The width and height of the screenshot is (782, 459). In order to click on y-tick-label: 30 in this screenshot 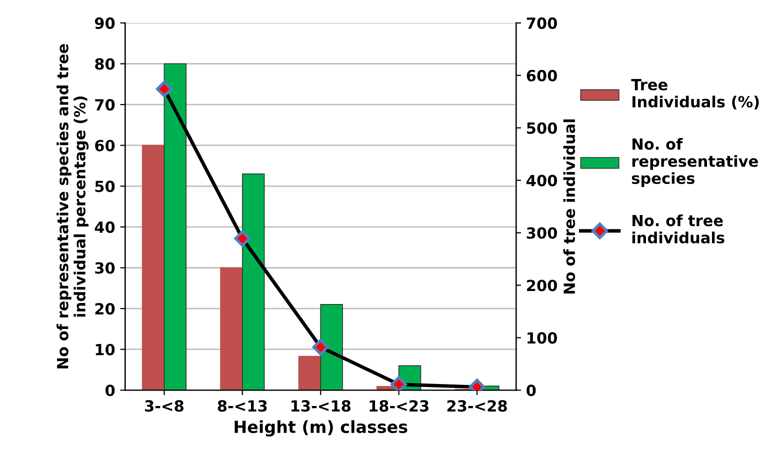, I will do `click(105, 268)`.